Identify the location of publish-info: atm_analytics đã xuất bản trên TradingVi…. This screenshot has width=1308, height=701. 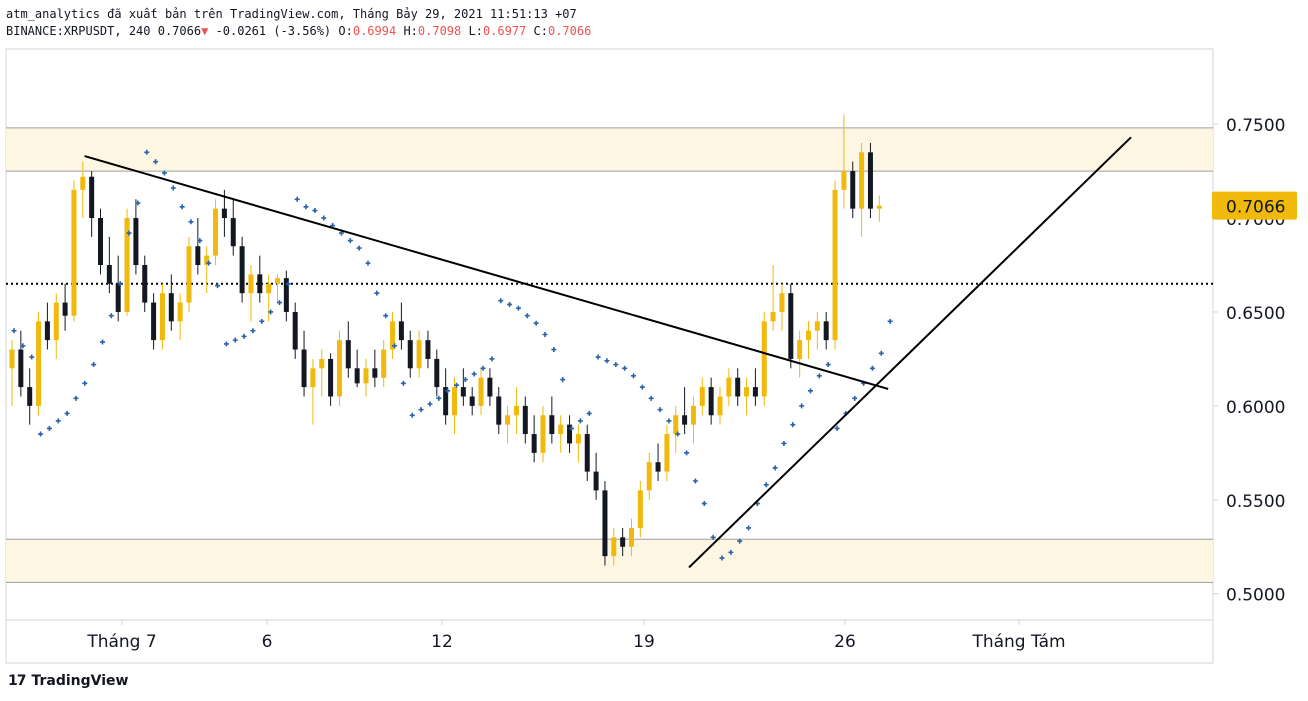
(291, 14).